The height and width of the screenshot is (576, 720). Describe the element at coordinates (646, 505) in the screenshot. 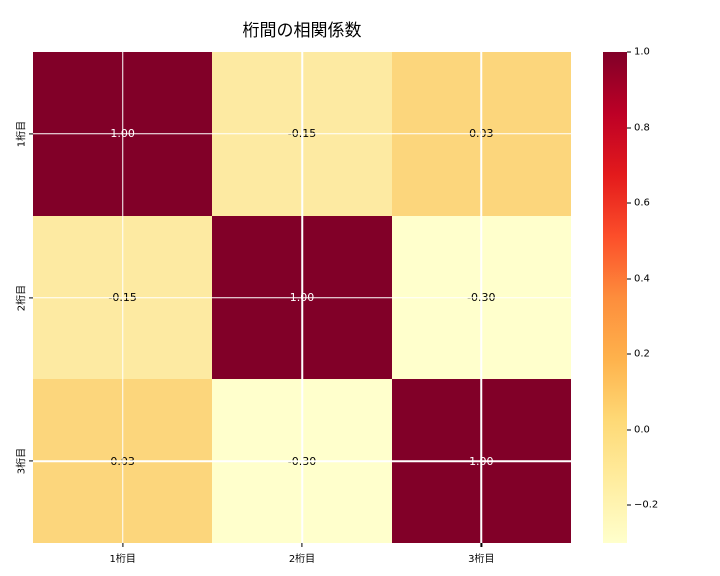

I see `colorbar-tick-label: −0.2` at that location.